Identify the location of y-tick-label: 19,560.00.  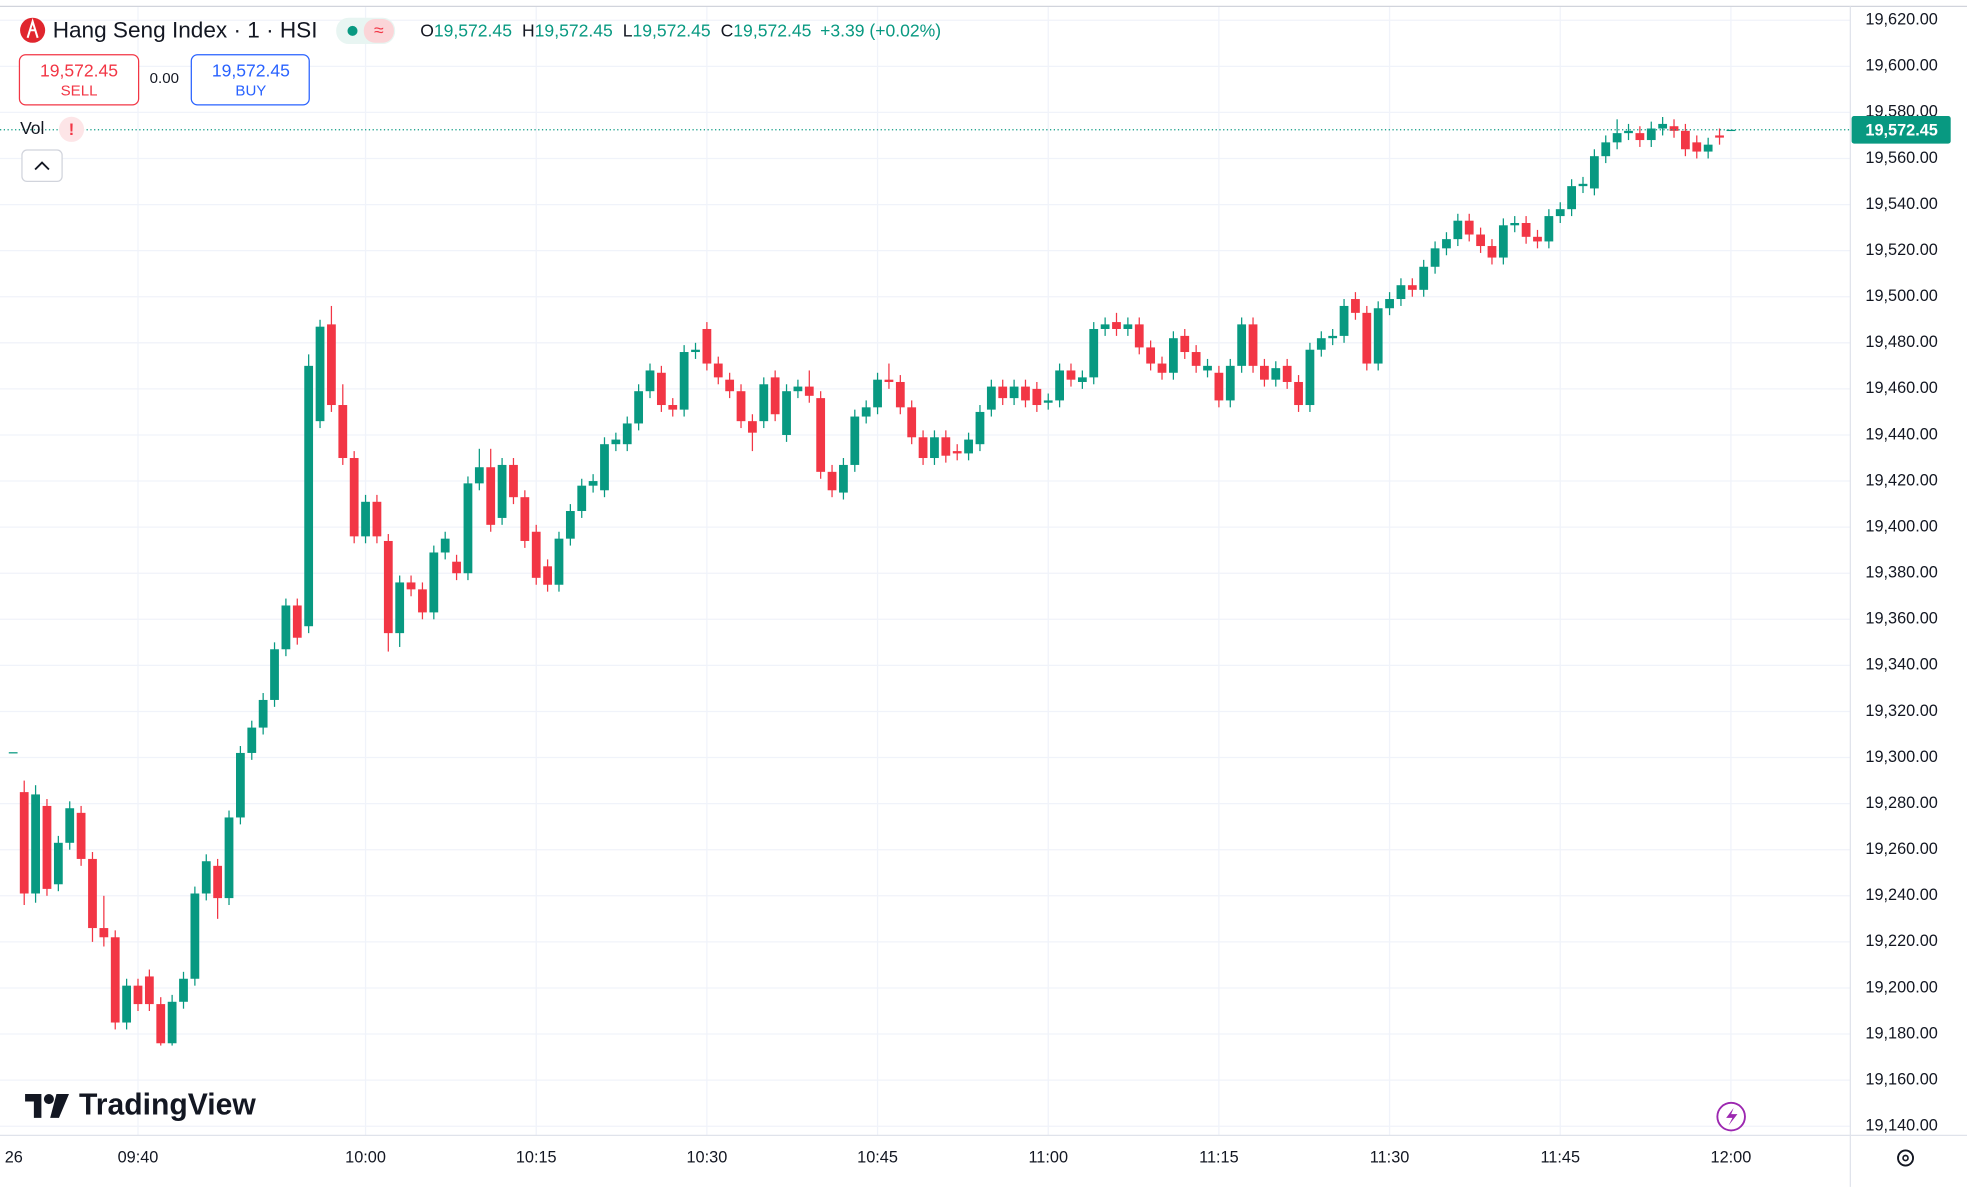
(1901, 158).